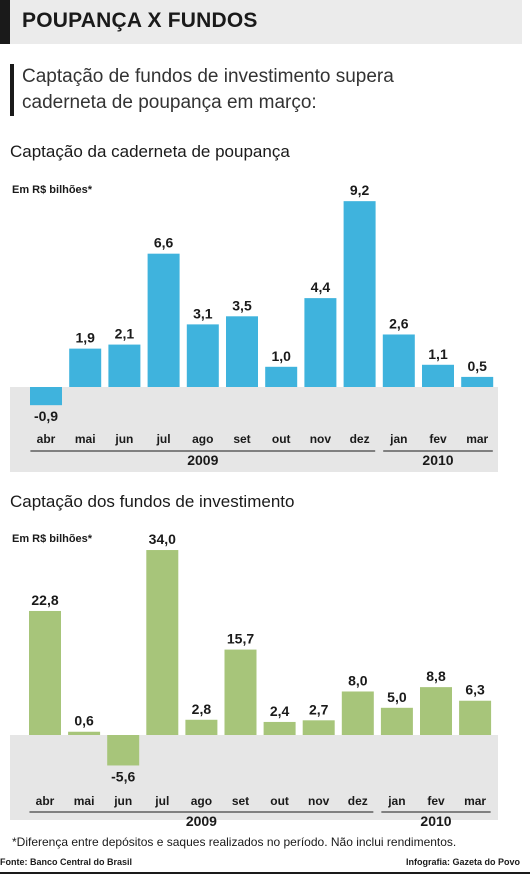 Image resolution: width=530 pixels, height=879 pixels. Describe the element at coordinates (85, 338) in the screenshot. I see `data-label-mai: 1,9` at that location.